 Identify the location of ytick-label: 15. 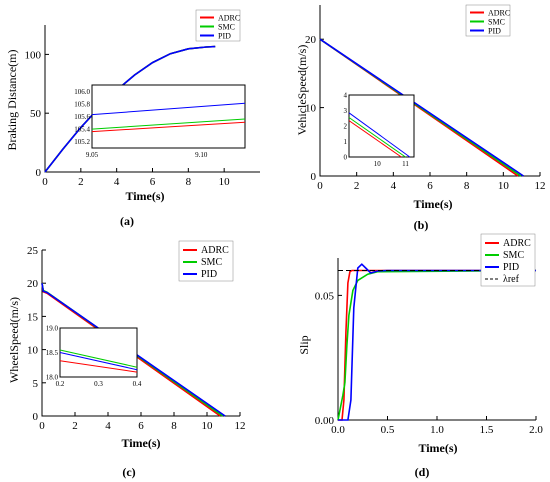
(33, 317).